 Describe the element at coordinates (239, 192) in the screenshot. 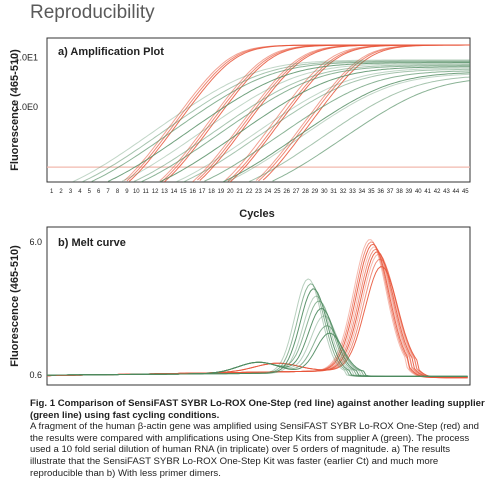

I see `amplification-x-tick-label: 21` at that location.